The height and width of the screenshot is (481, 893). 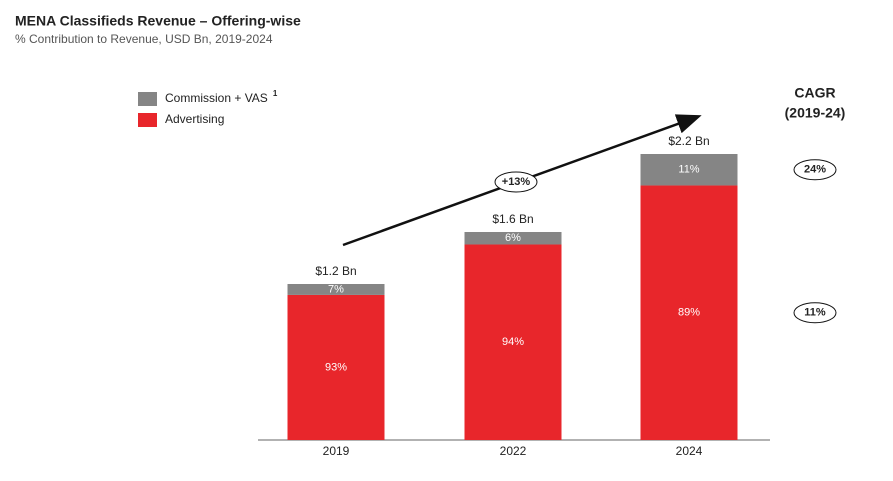 I want to click on total-label: $1.6 Bn, so click(x=512, y=219).